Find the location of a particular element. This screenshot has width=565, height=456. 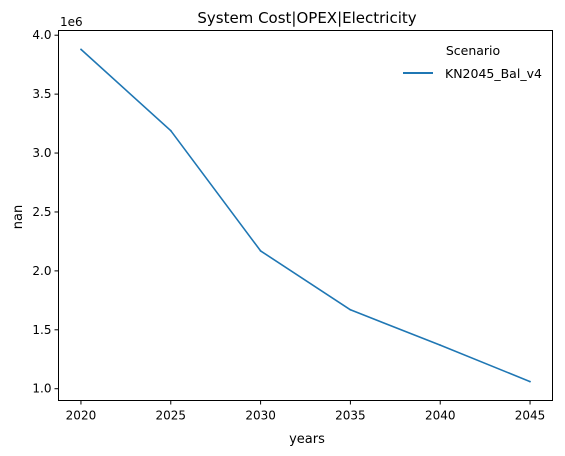

y-tick-label: 3.5 is located at coordinates (41, 94).